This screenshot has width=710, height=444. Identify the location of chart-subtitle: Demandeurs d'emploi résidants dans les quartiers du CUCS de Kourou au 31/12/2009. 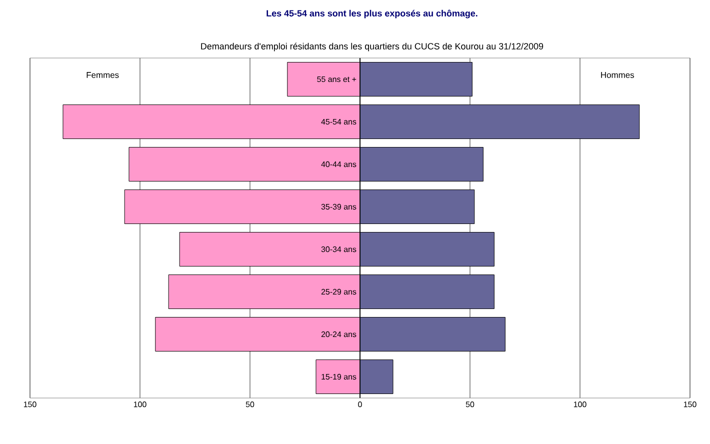
(372, 47).